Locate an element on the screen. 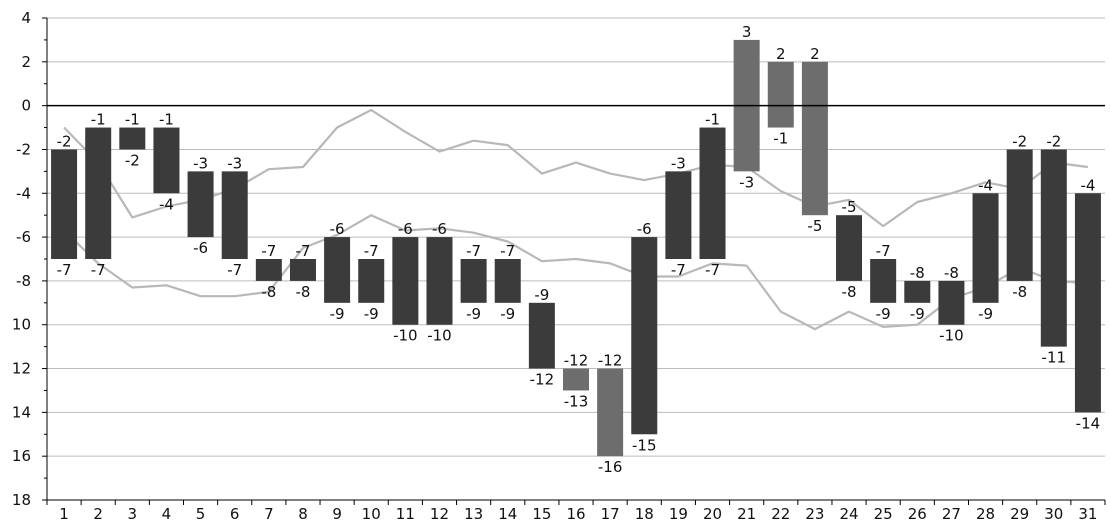  x-tick-label: 20 is located at coordinates (712, 513).